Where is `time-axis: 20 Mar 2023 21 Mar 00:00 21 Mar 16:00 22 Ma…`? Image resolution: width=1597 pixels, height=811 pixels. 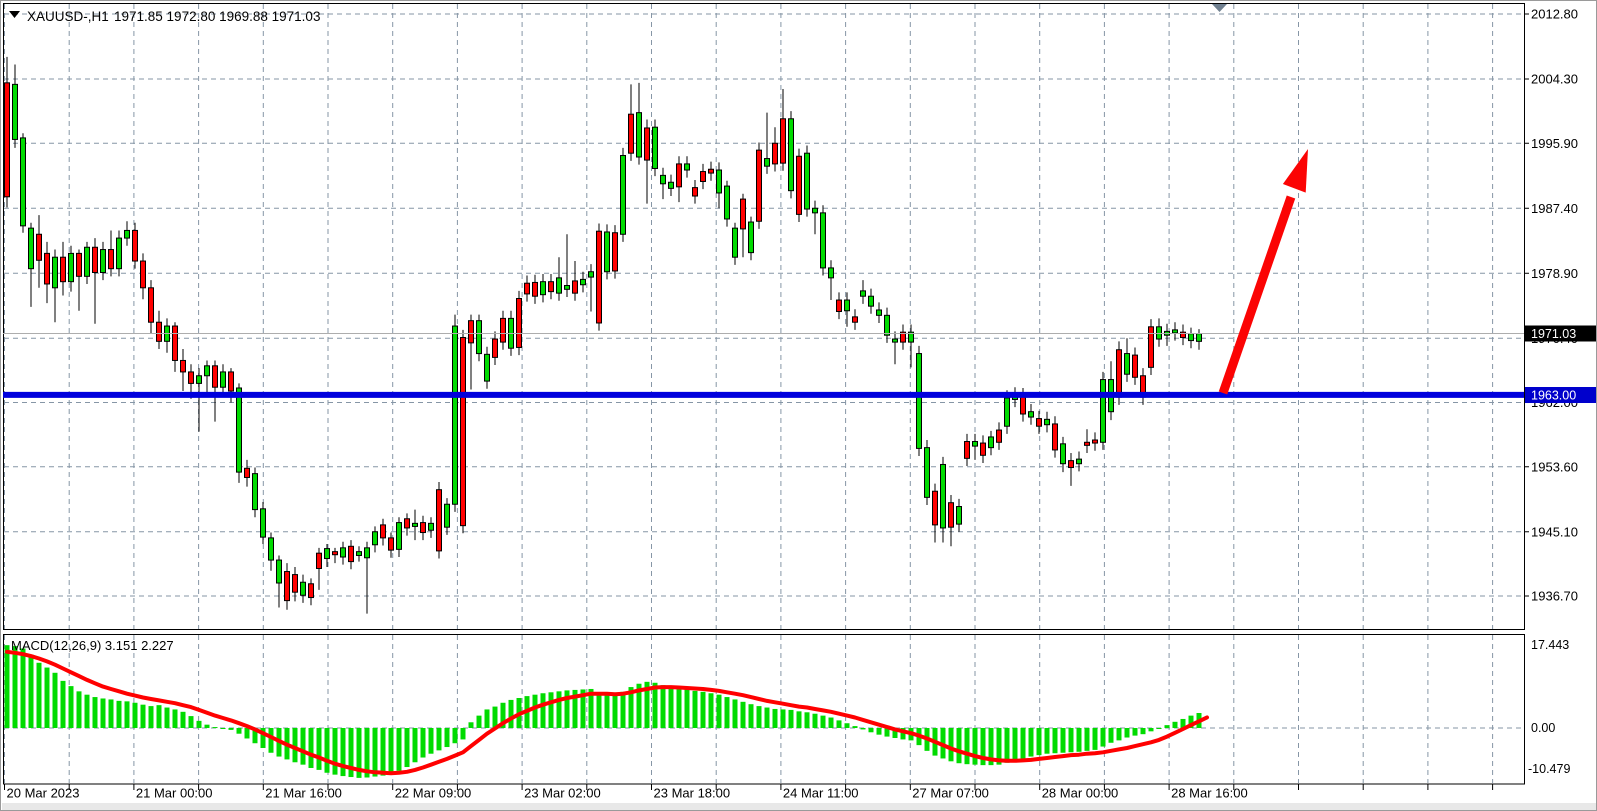
time-axis: 20 Mar 2023 21 Mar 00:00 21 Mar 16:00 22 Ma… is located at coordinates (749, 792).